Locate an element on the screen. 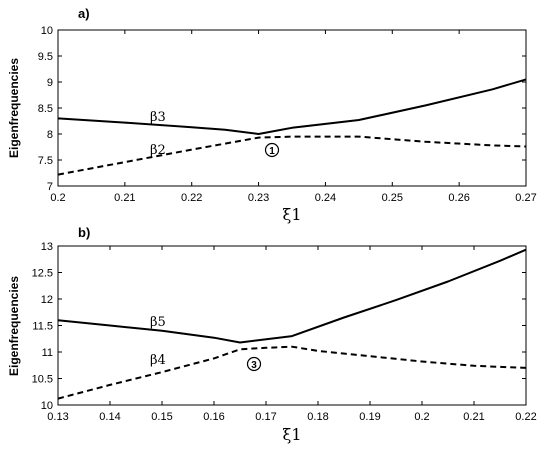 Image resolution: width=550 pixels, height=449 pixels. x-tick-label: 0.25 is located at coordinates (392, 198).